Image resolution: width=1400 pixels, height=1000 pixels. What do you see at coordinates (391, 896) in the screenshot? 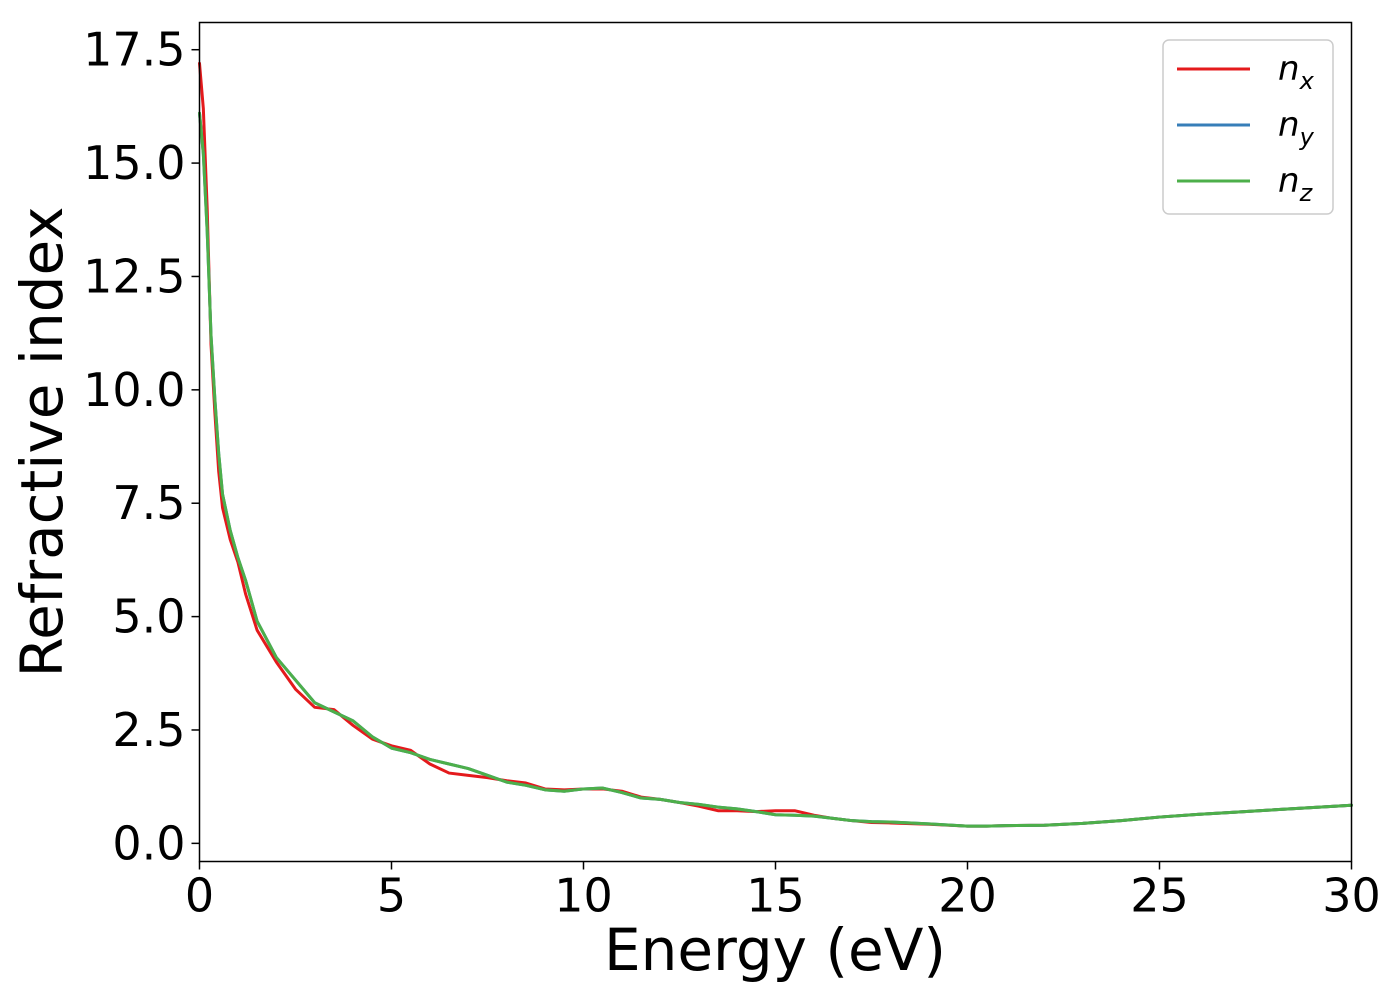
I see `x-tick-label: 5` at bounding box center [391, 896].